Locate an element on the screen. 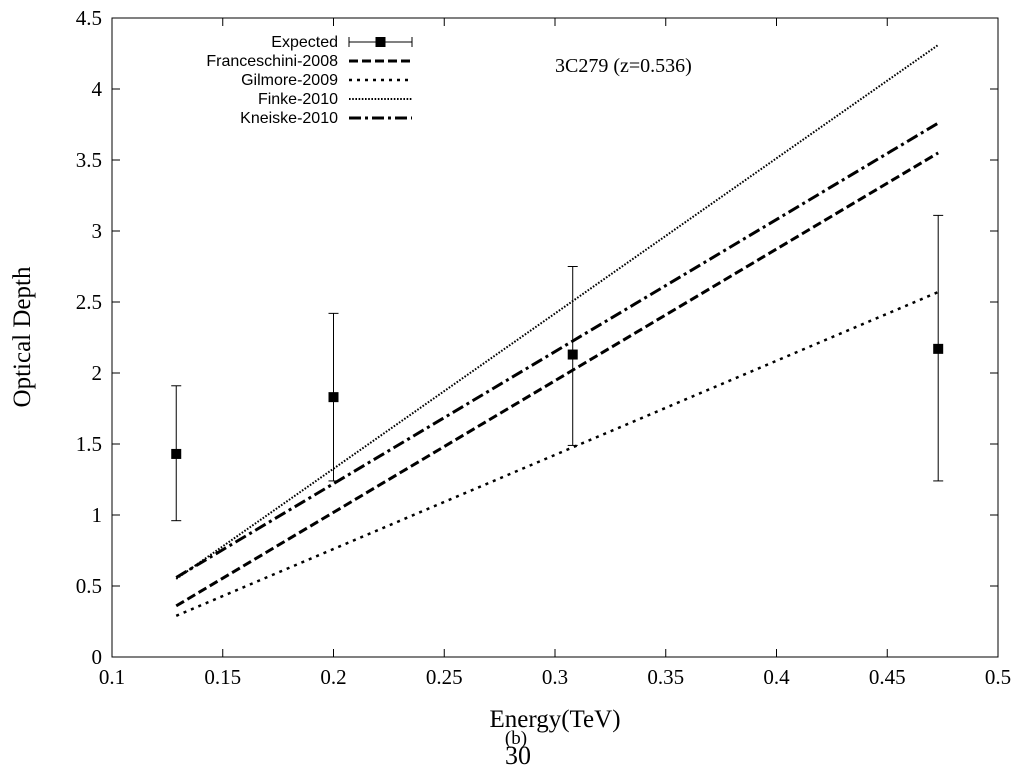 Image resolution: width=1023 pixels, height=767 pixels. legend-sample-marker is located at coordinates (380, 42).